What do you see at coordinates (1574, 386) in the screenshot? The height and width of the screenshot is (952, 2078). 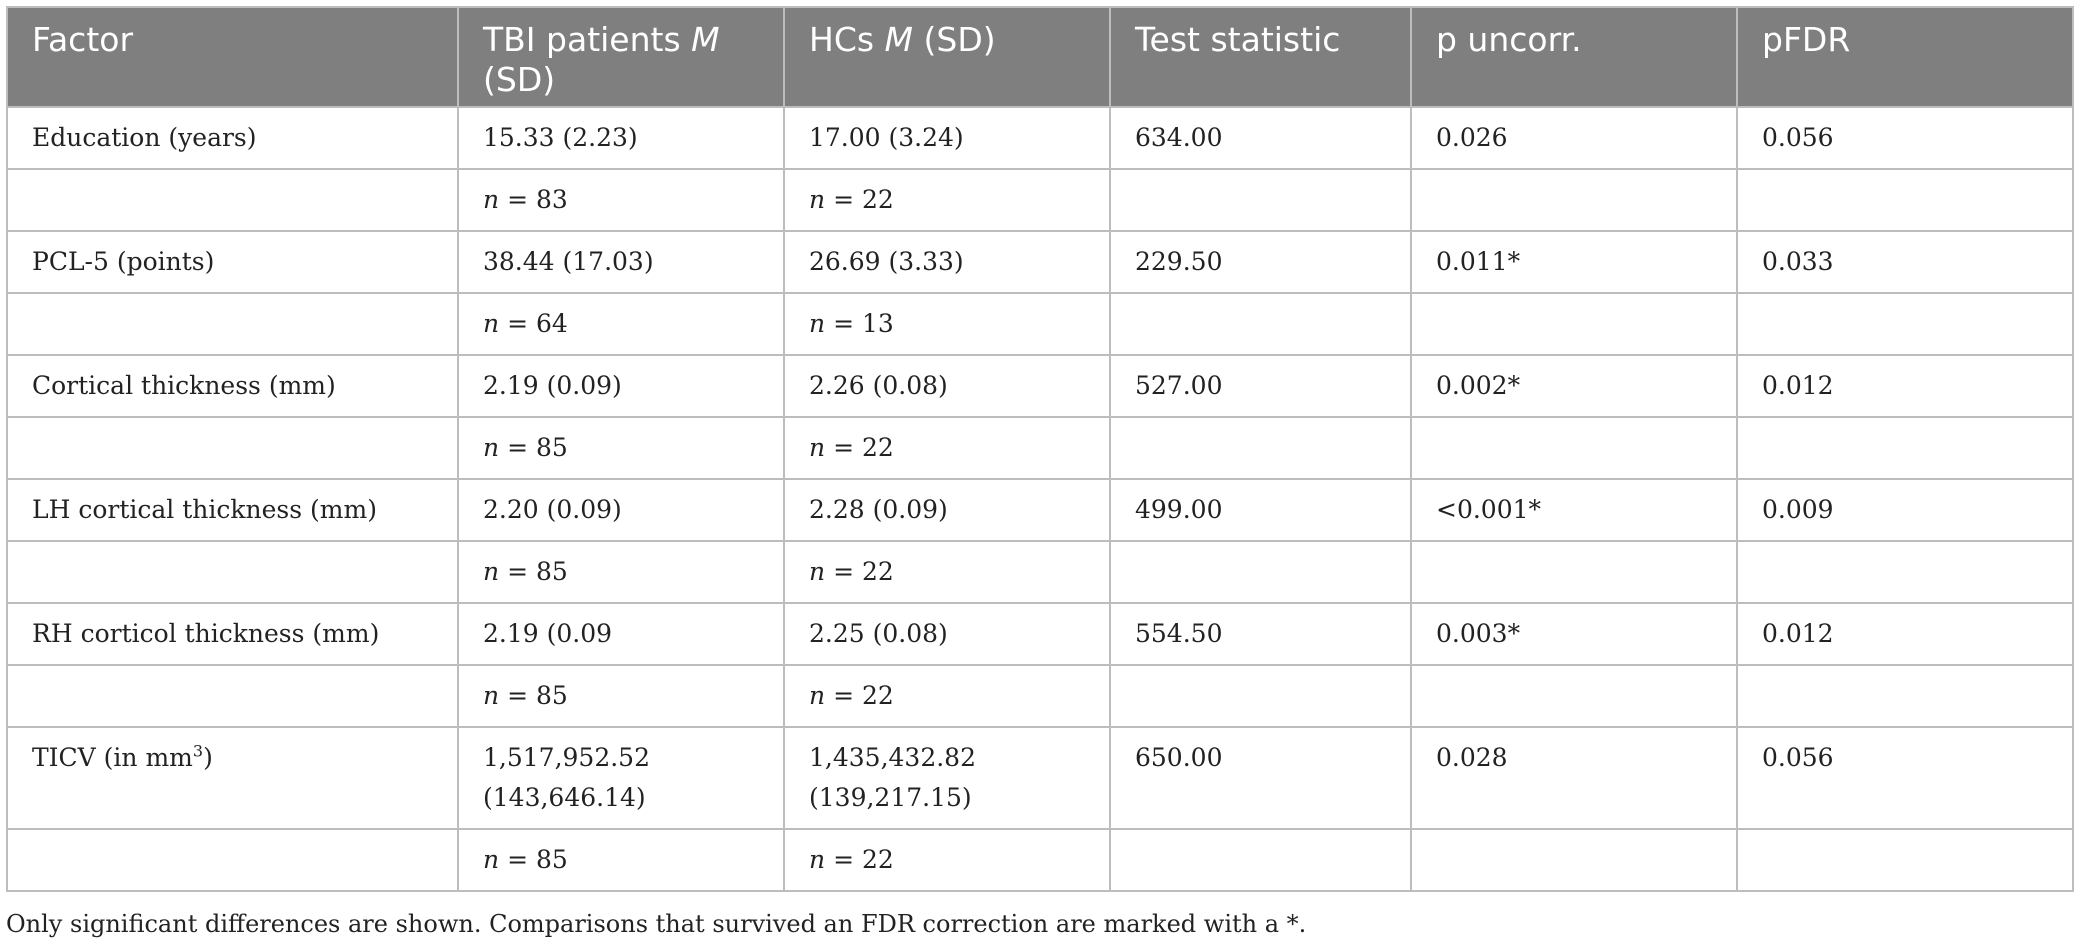 I see `cell-p-uncorr: 0.002*` at bounding box center [1574, 386].